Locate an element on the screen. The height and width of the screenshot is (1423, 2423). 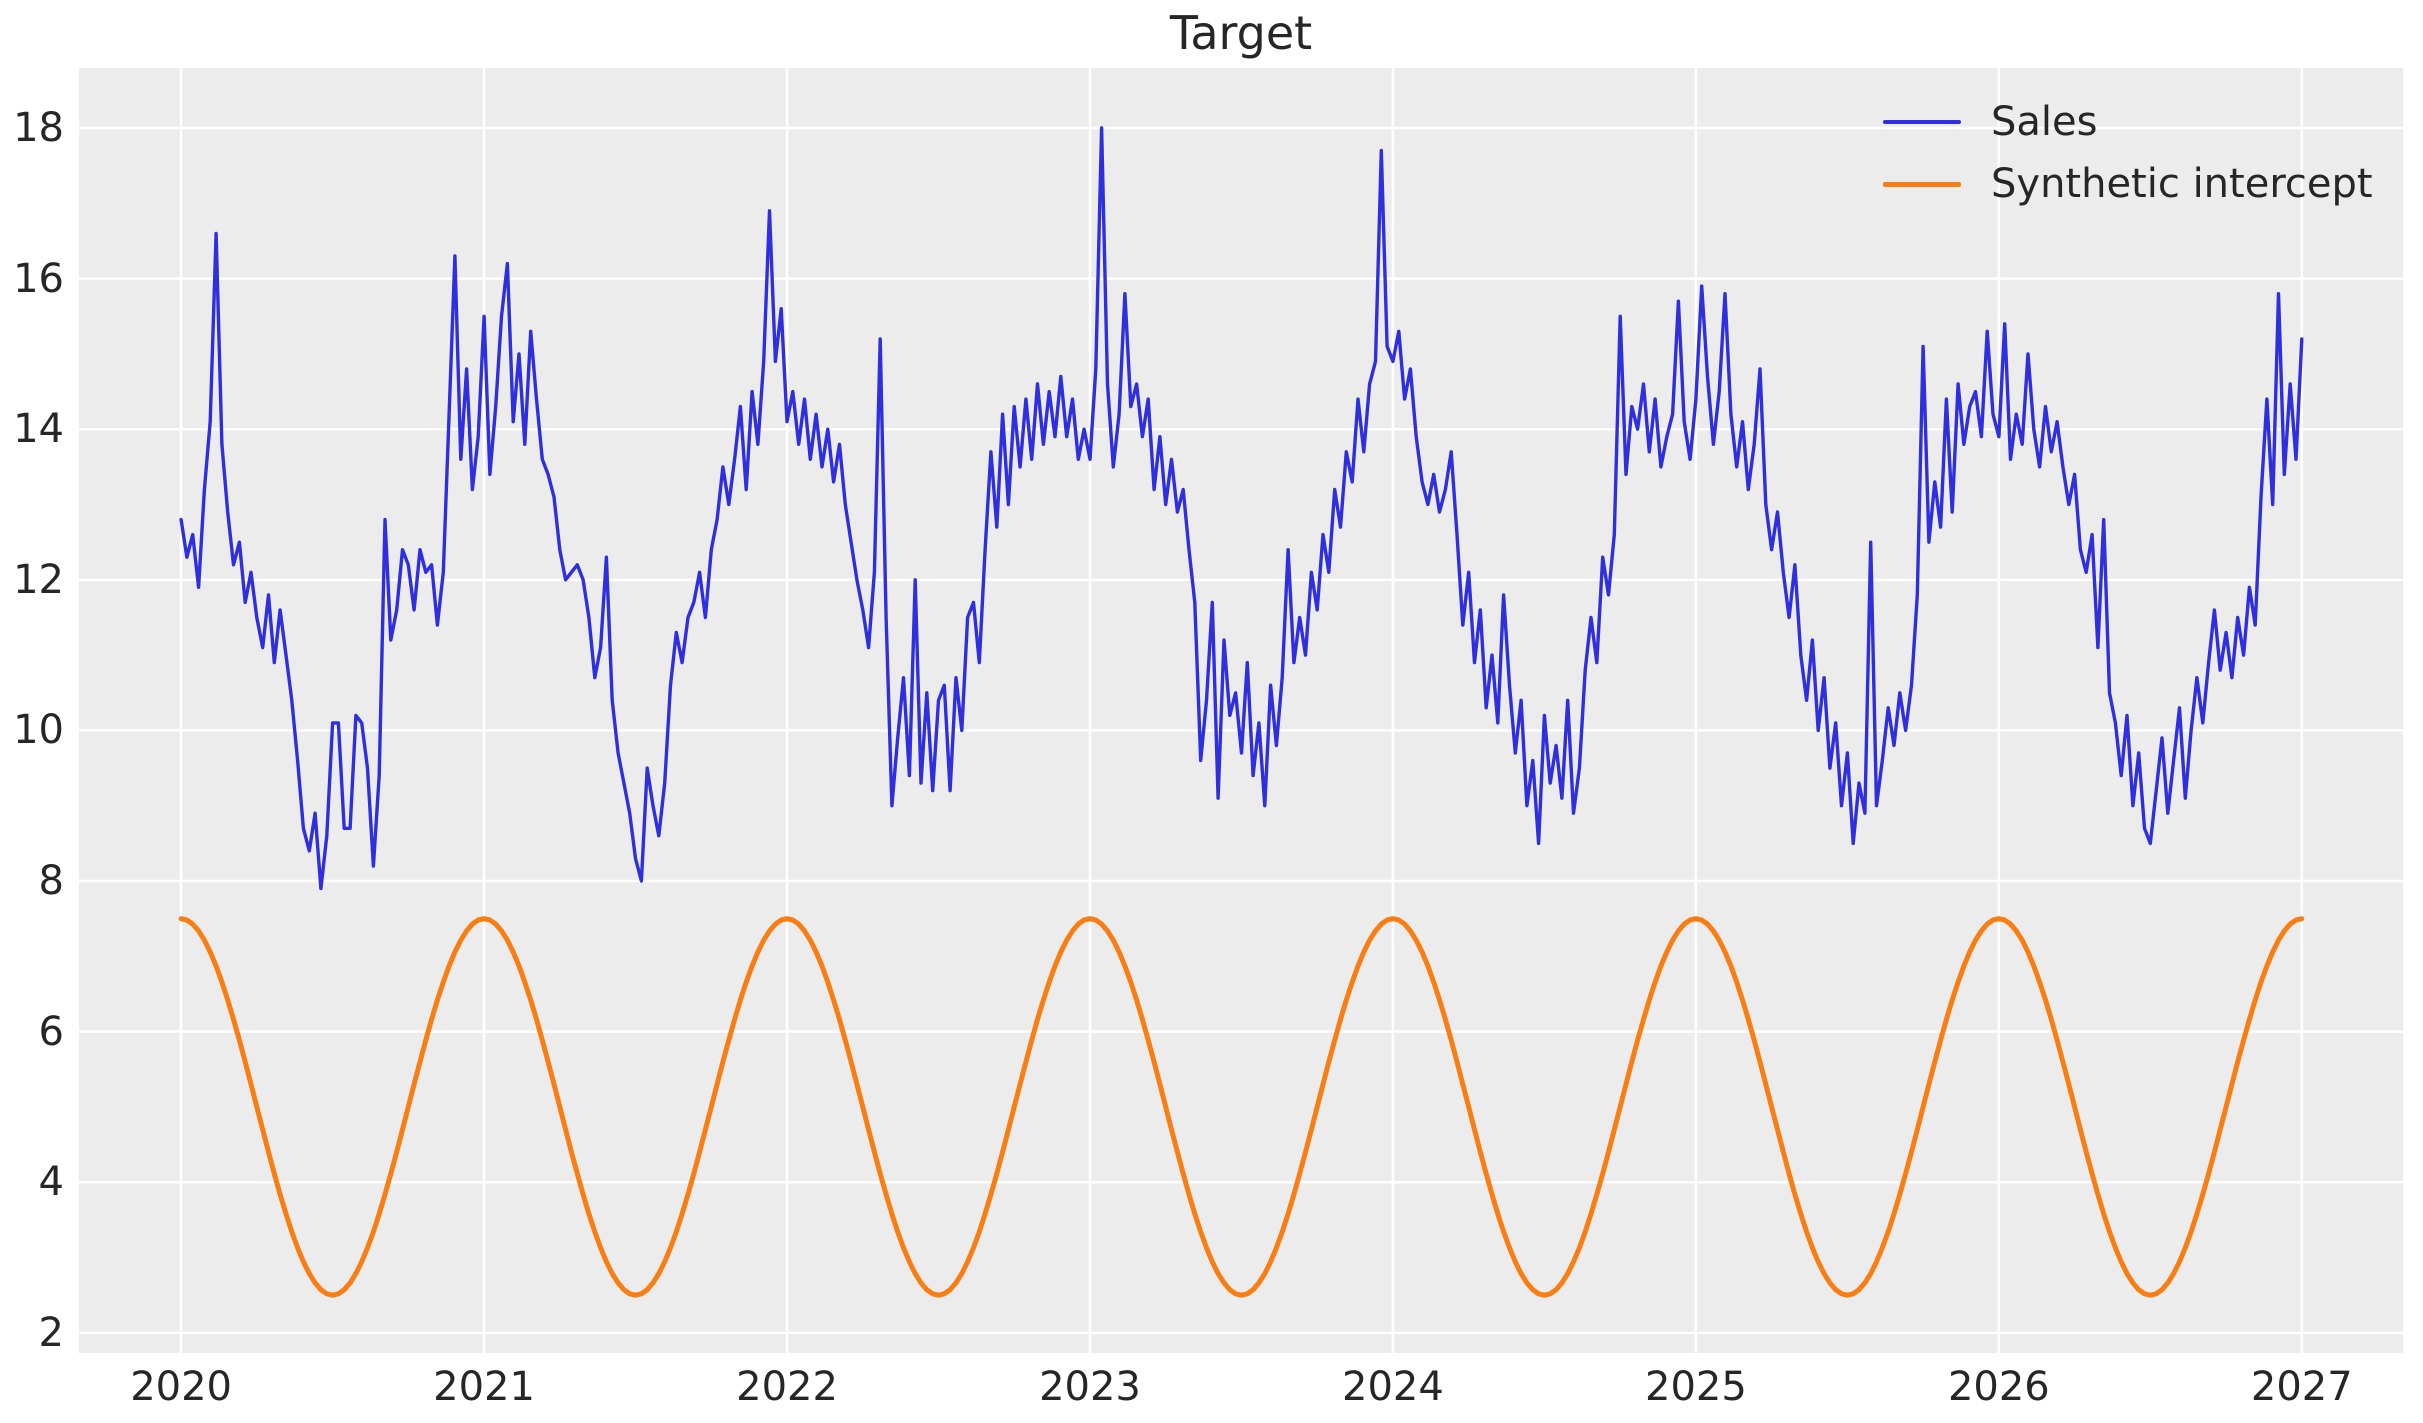
chart-title: Target is located at coordinates (1241, 33).